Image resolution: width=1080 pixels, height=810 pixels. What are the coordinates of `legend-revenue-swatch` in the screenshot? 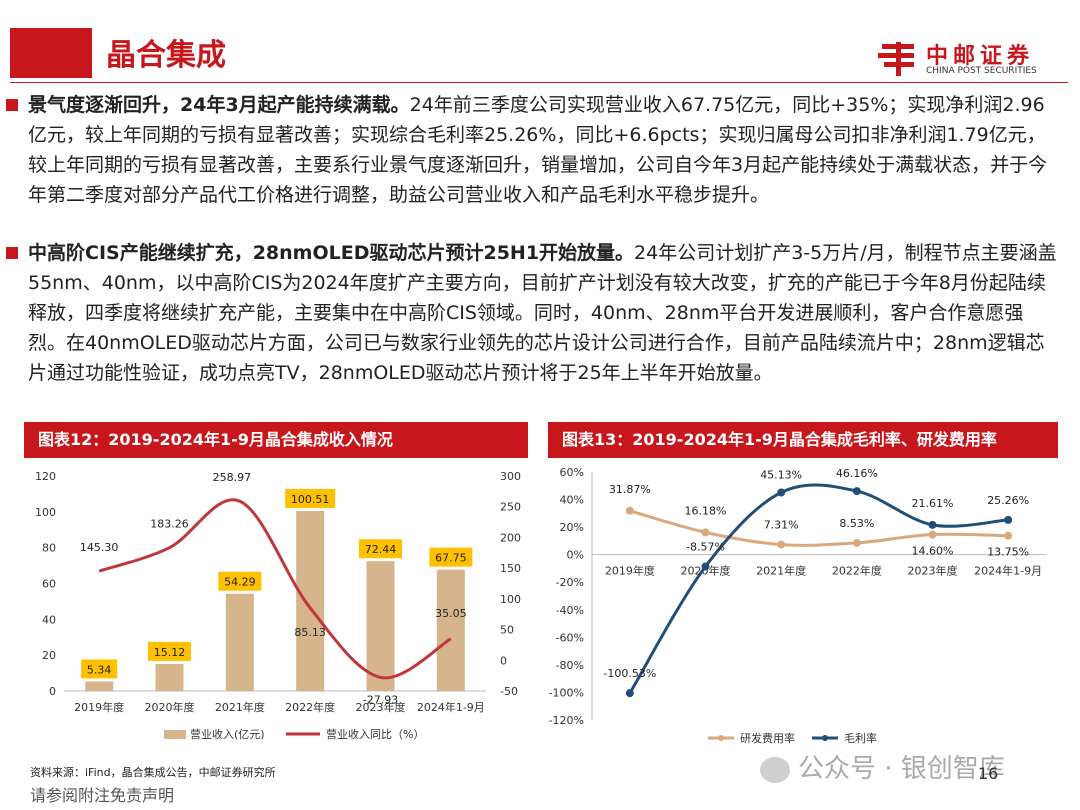 It's located at (175, 734).